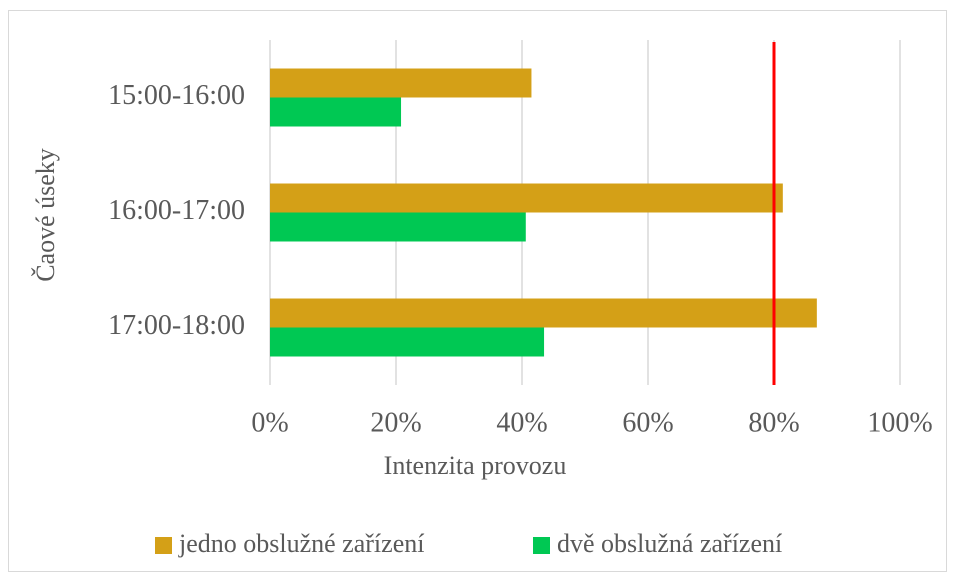  What do you see at coordinates (176, 95) in the screenshot?
I see `y-tick-label: 15:00-16:00` at bounding box center [176, 95].